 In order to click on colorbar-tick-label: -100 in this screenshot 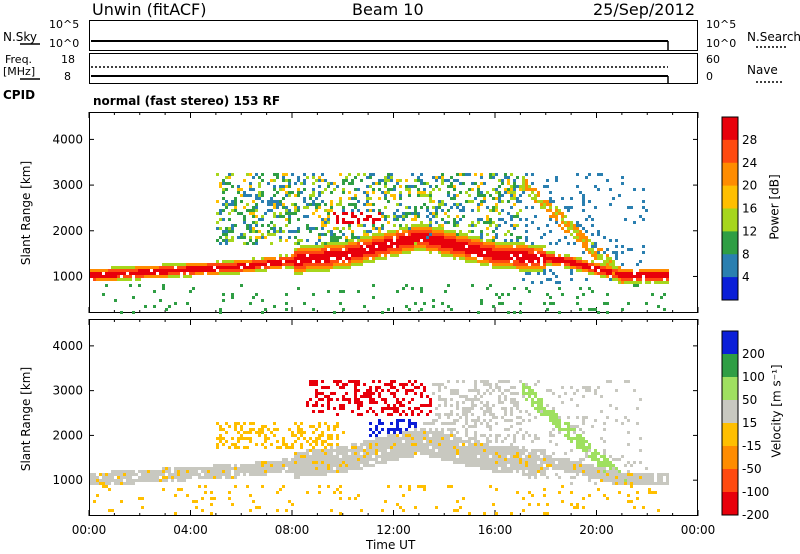, I will do `click(755, 492)`.